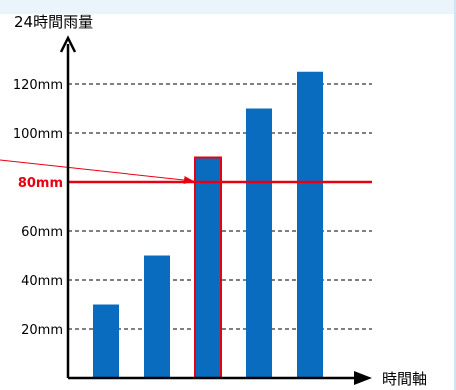  I want to click on y-tick-label: 20mm, so click(42, 330).